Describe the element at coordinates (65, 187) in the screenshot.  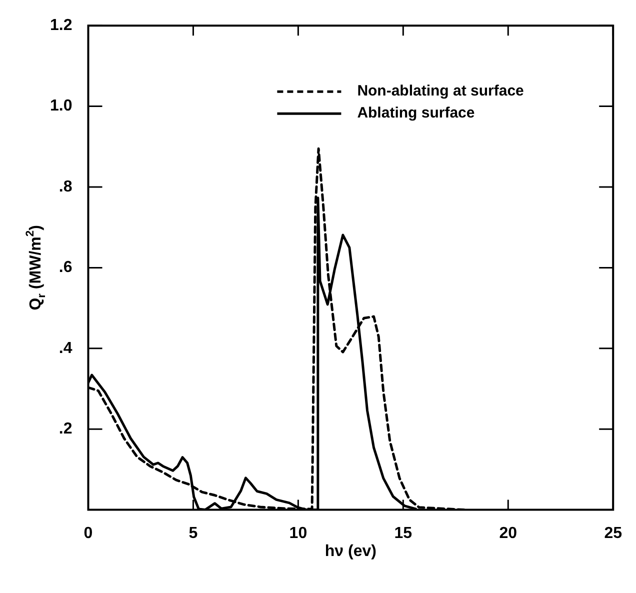
I see `y-tick-label: .8` at that location.